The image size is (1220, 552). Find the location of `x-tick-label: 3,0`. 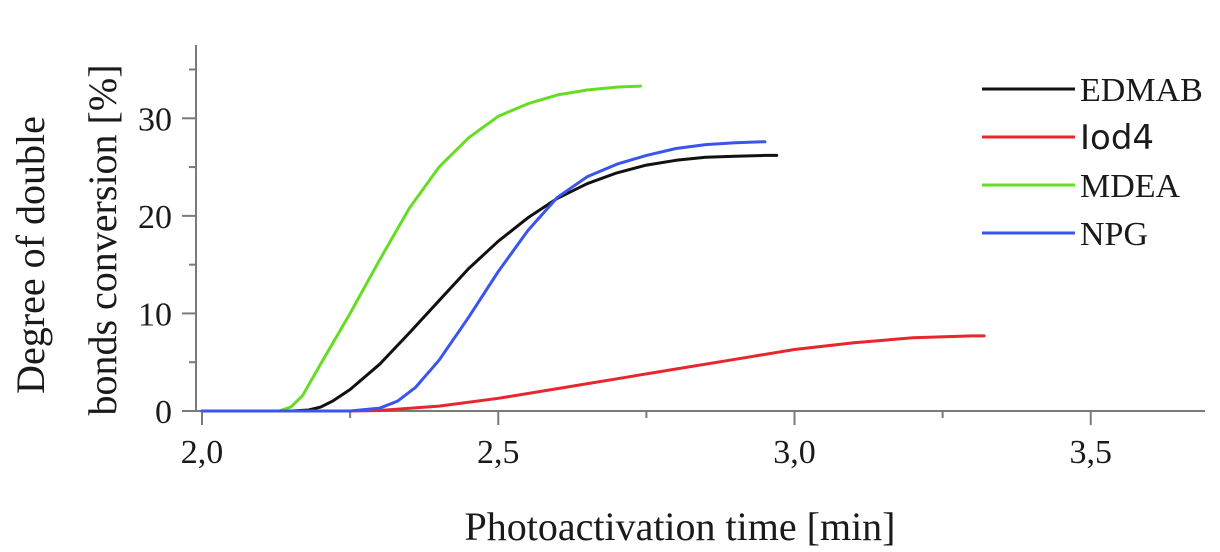

x-tick-label: 3,0 is located at coordinates (794, 452).